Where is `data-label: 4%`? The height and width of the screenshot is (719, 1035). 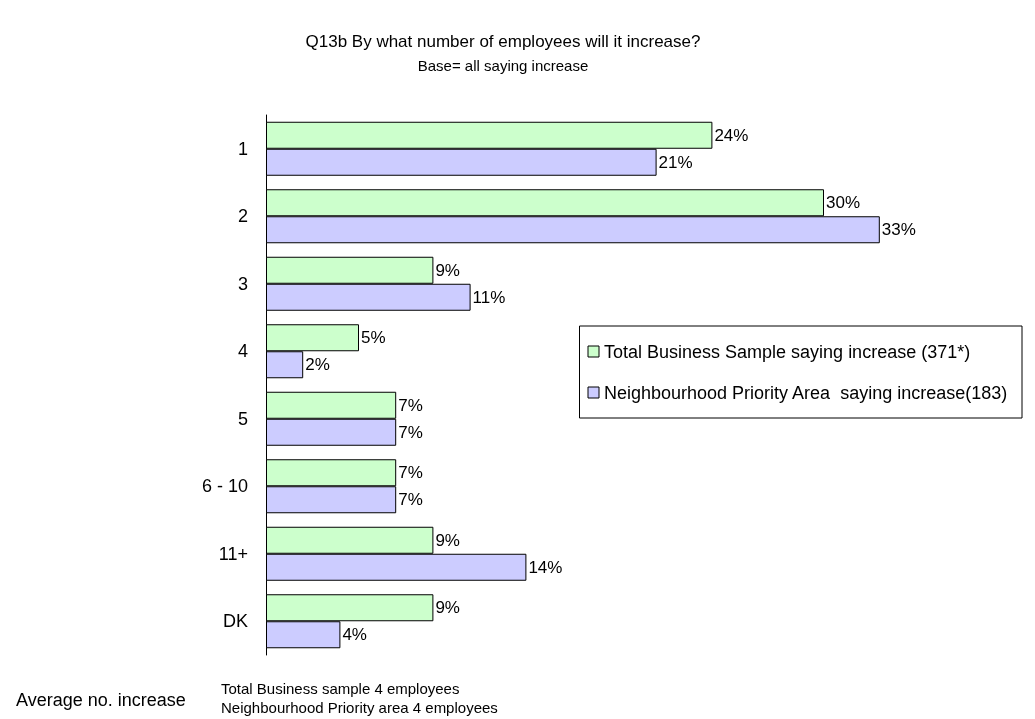
data-label: 4% is located at coordinates (354, 635).